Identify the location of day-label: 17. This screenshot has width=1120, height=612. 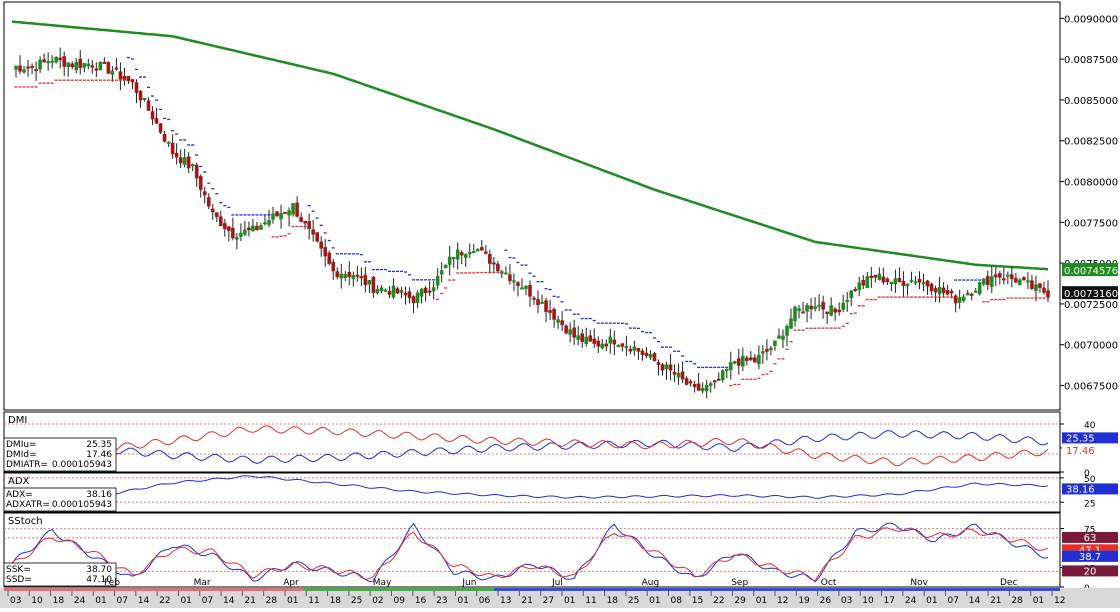
(889, 601).